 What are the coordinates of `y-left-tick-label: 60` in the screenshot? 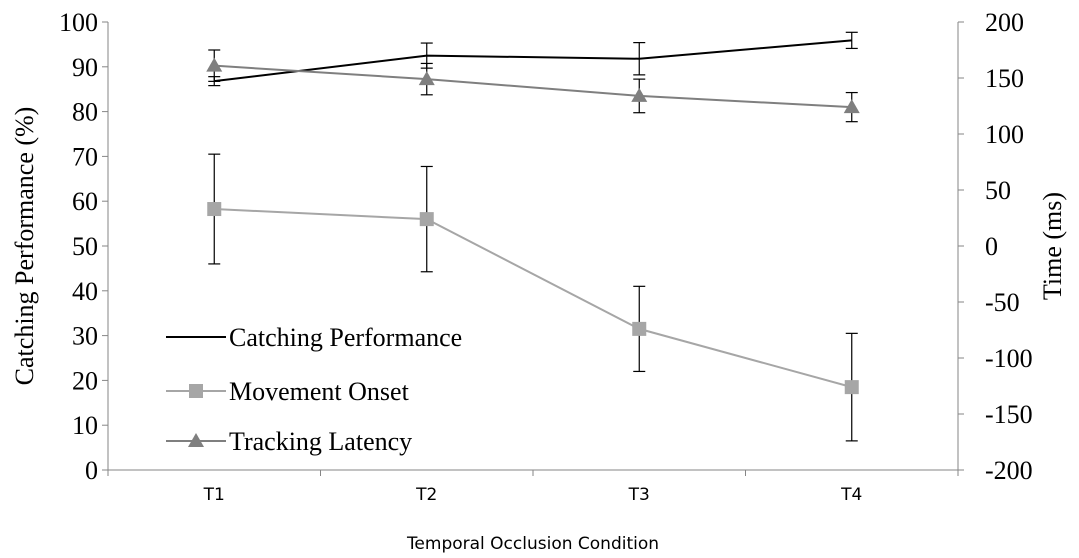 It's located at (85, 201).